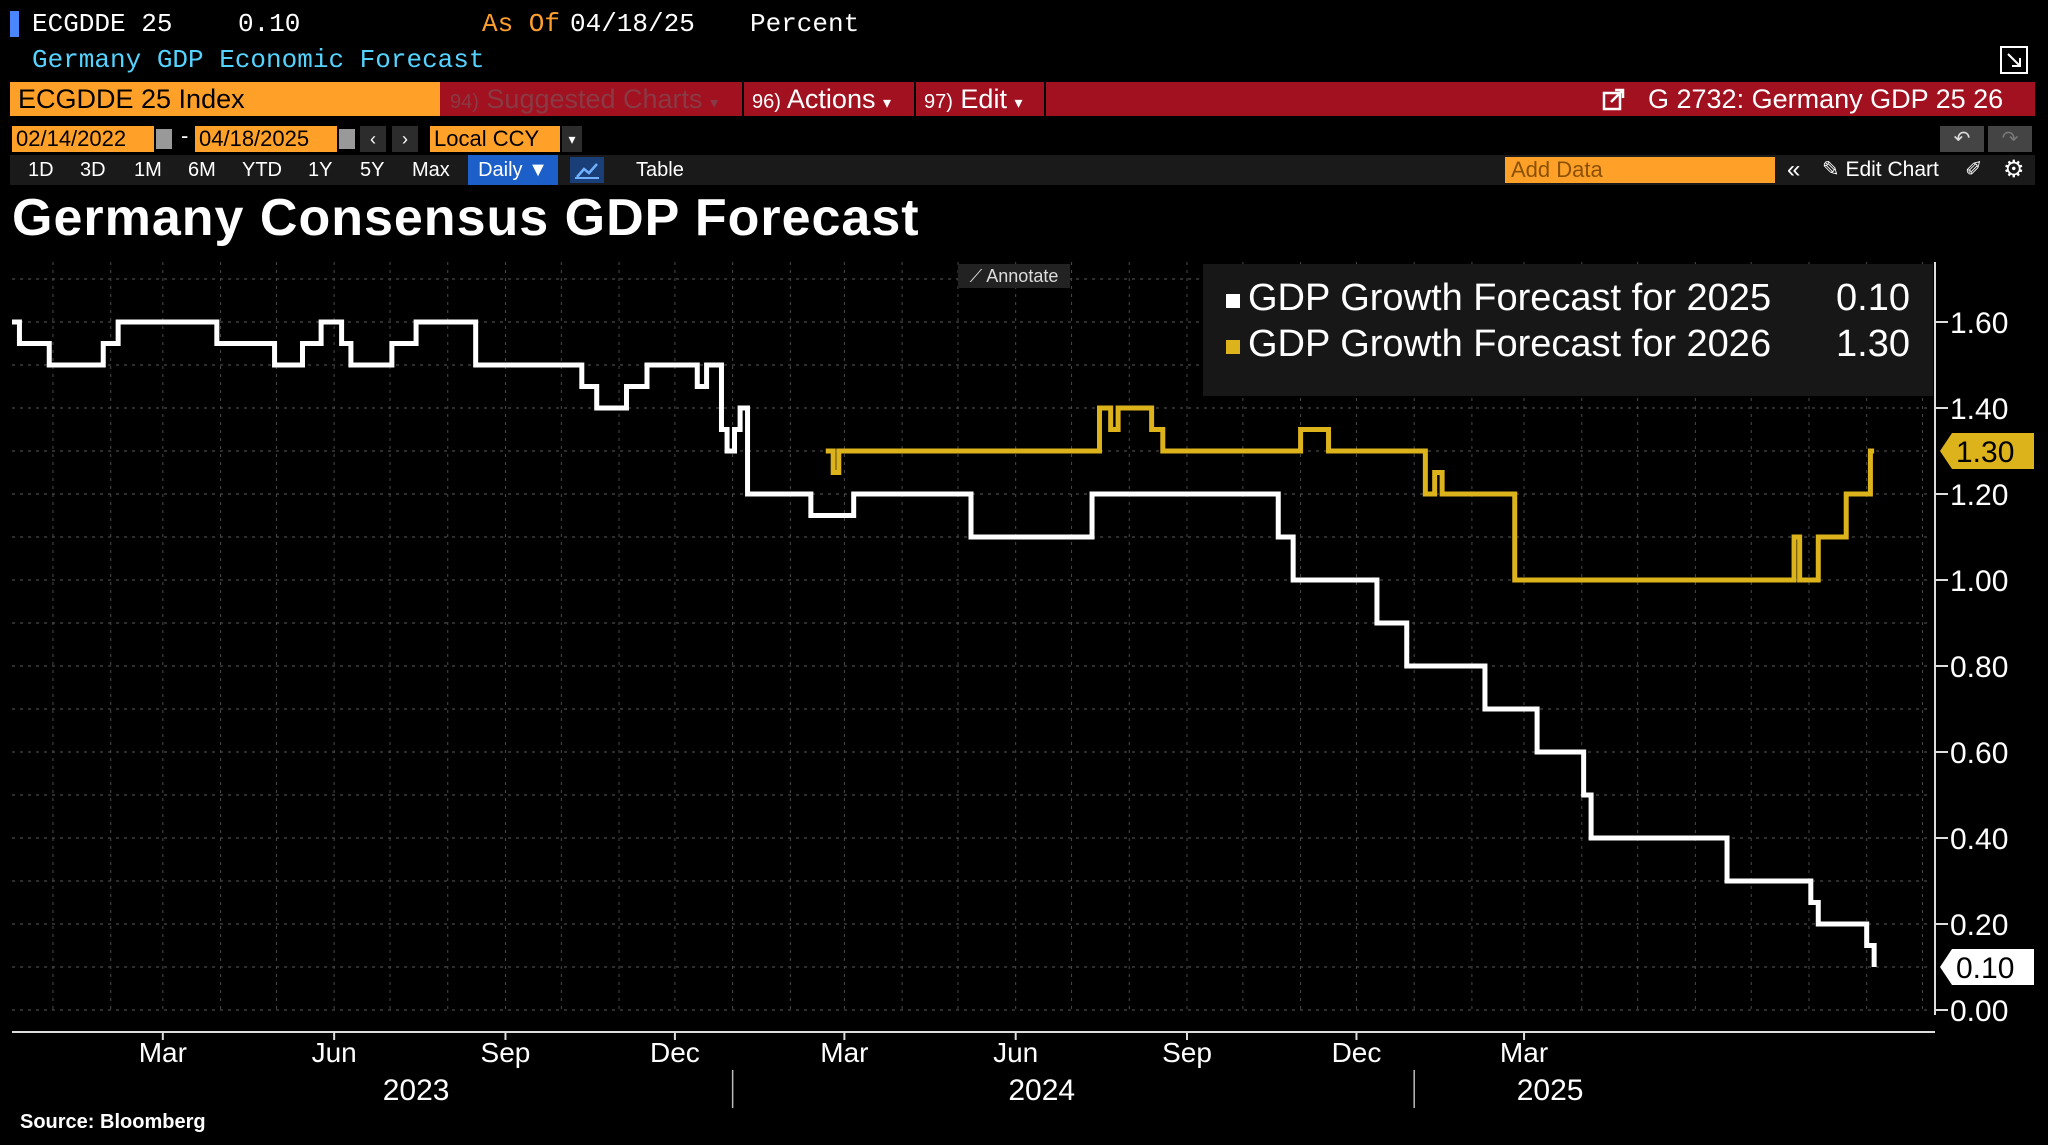  What do you see at coordinates (495, 139) in the screenshot?
I see `currency-select: Local CCY` at bounding box center [495, 139].